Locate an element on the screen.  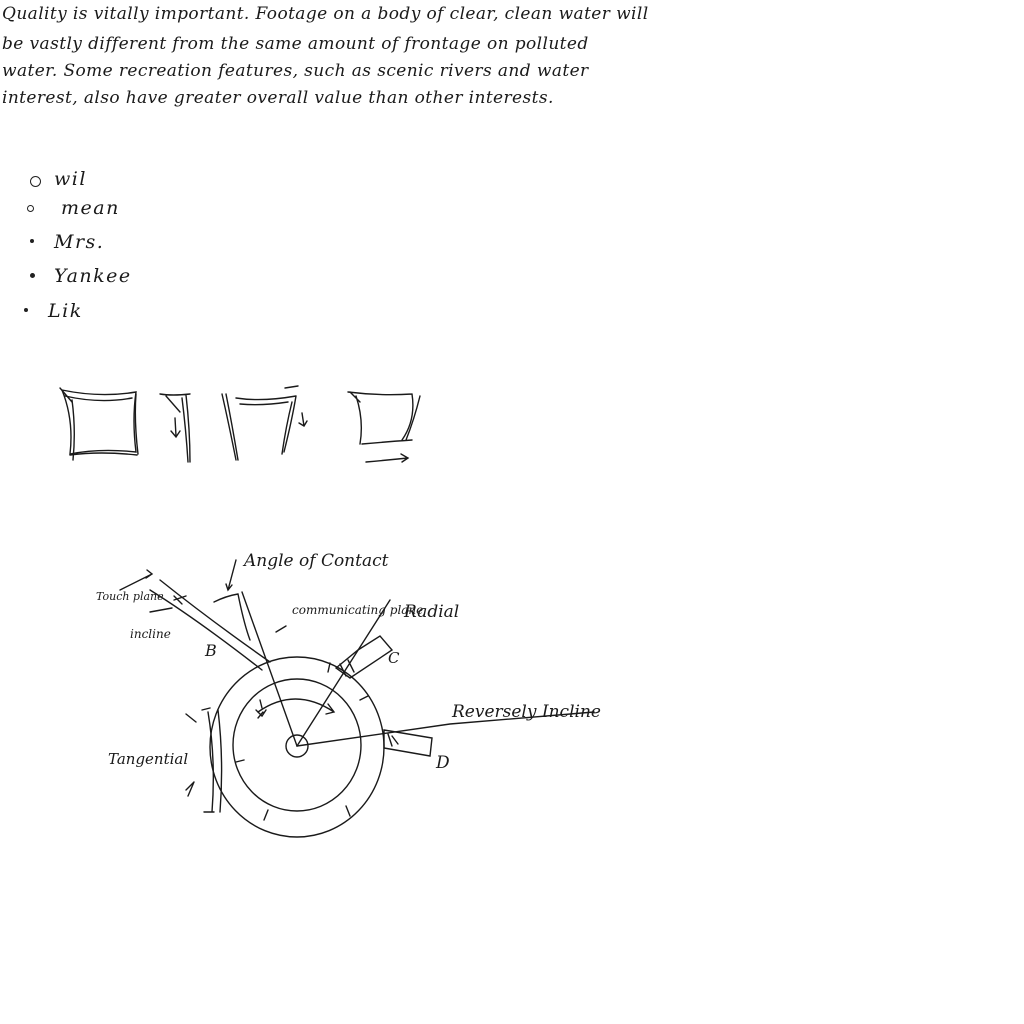
list-item-text: Yankee is located at coordinates (93, 276).